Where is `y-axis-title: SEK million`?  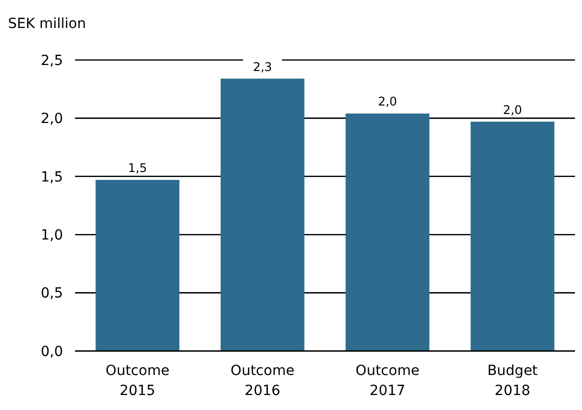
y-axis-title: SEK million is located at coordinates (47, 24).